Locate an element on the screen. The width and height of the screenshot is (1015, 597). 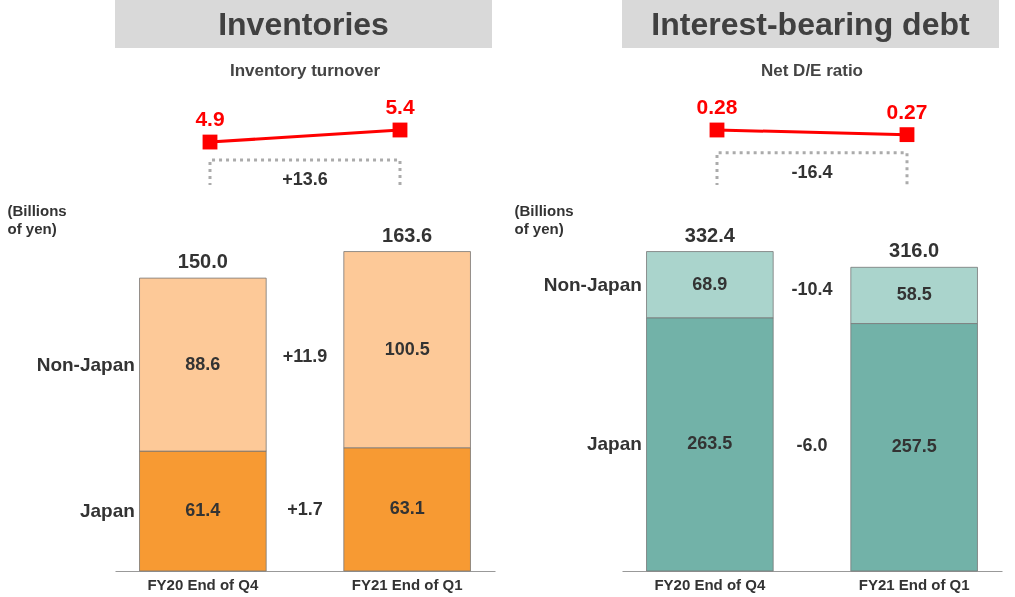
chart-subtitle: Inventory turnover is located at coordinates (305, 70).